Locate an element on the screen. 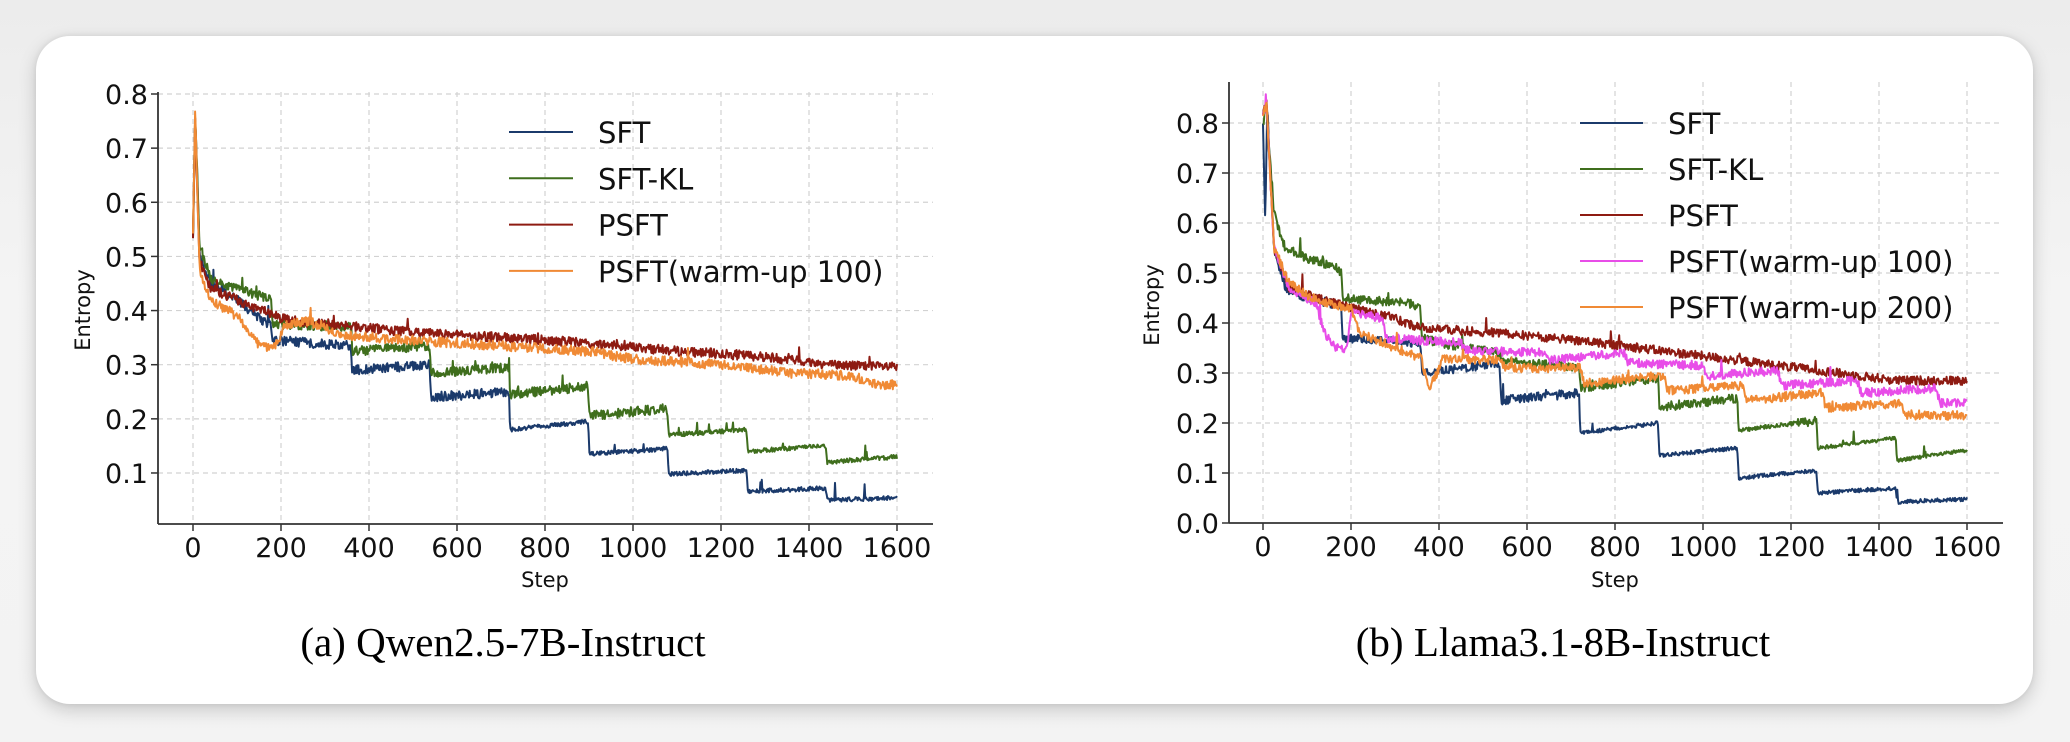 The height and width of the screenshot is (742, 2070). series-line-psft-warm-up-200- is located at coordinates (1615, 261).